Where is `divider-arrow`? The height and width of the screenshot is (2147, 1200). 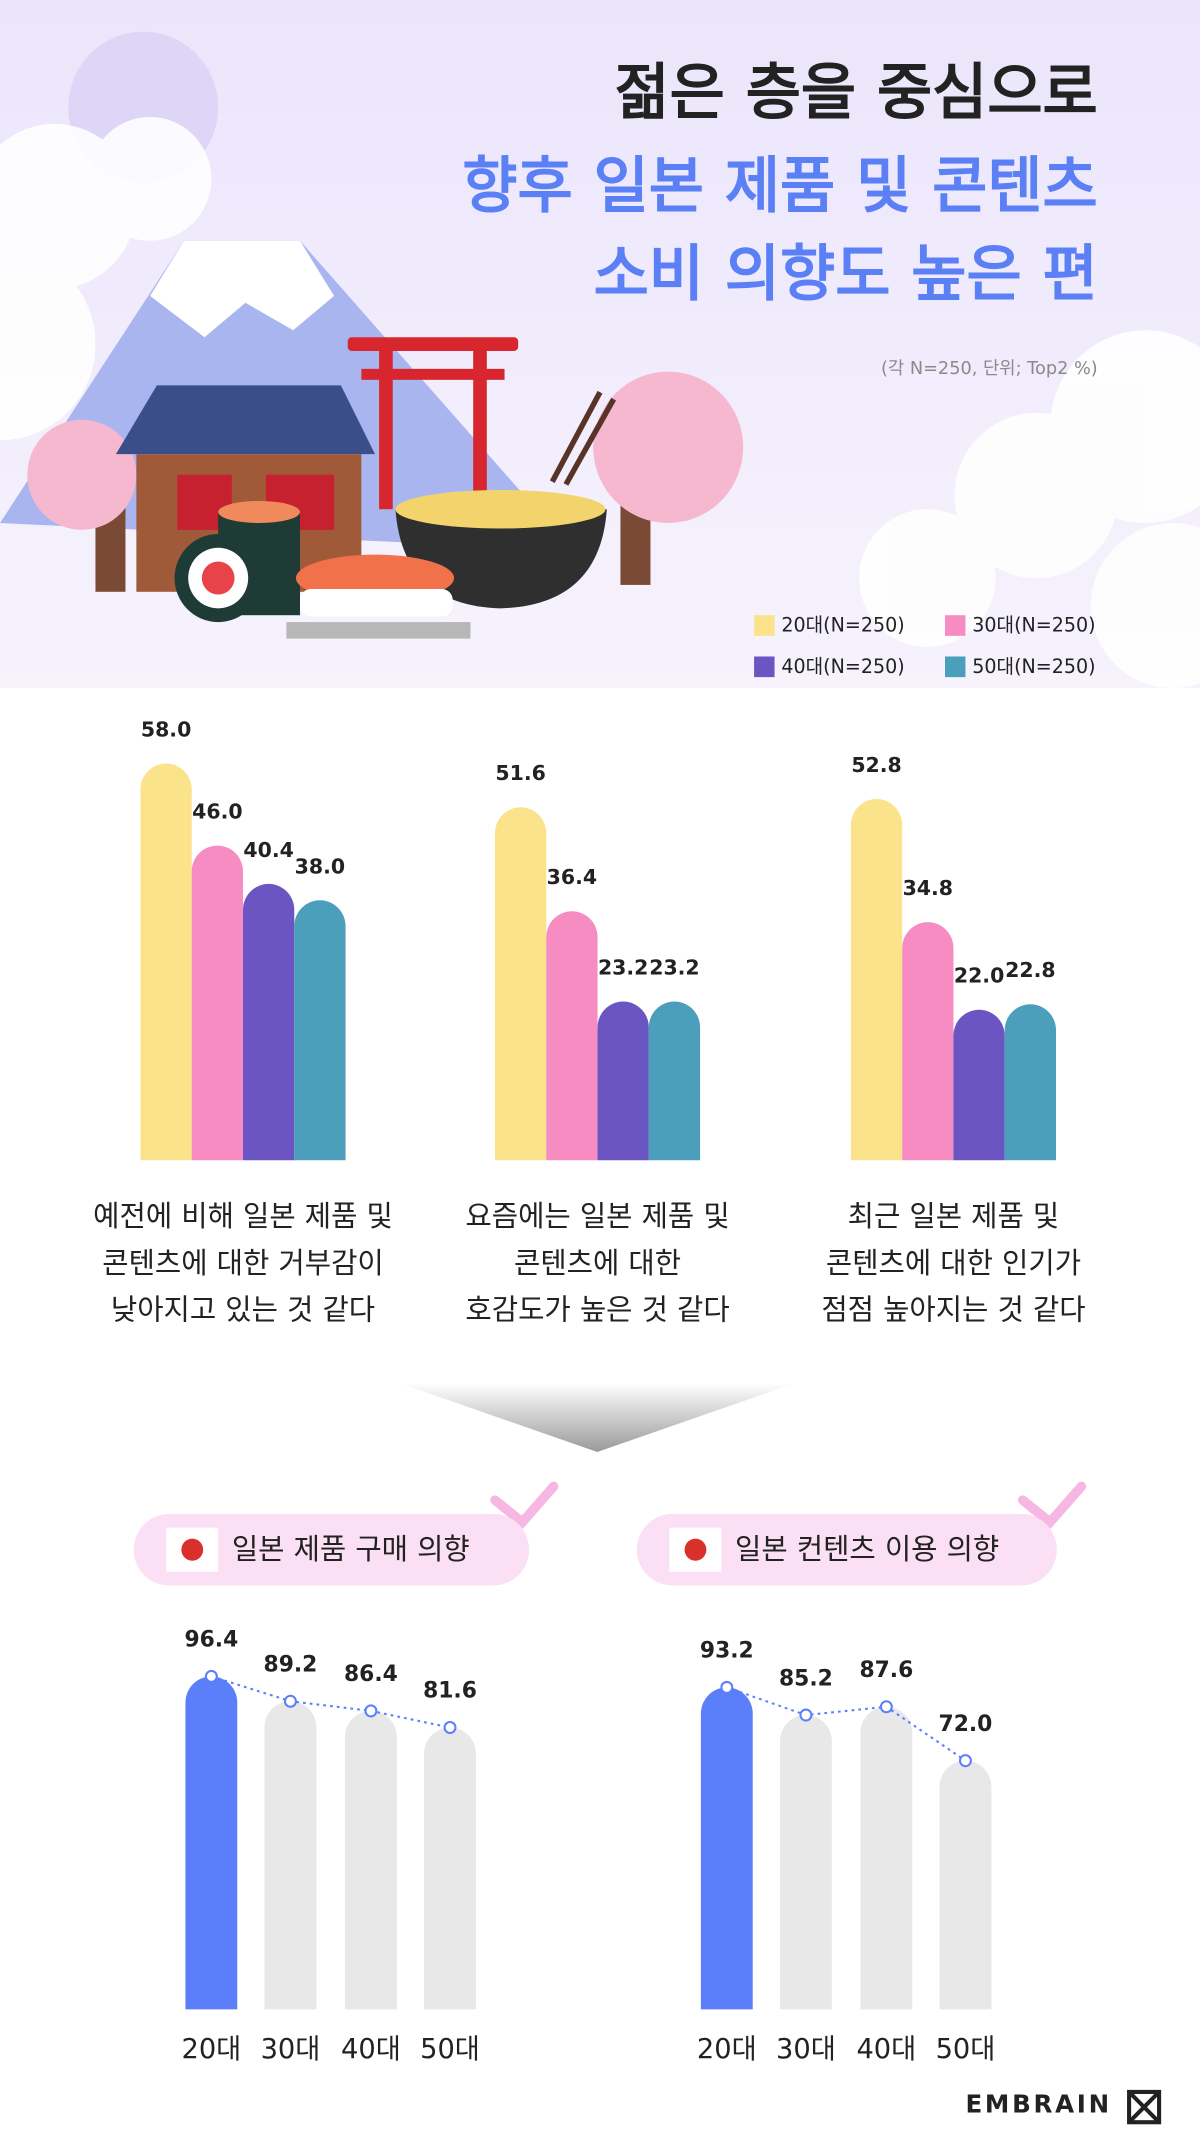 divider-arrow is located at coordinates (597, 1417).